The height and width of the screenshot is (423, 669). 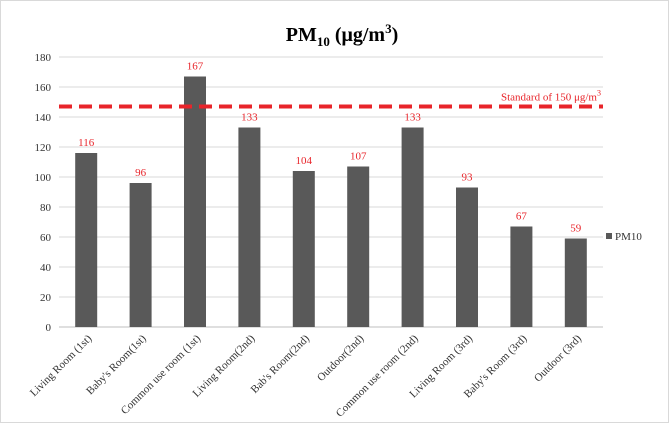 I want to click on y-tick-label: 60, so click(x=46, y=238).